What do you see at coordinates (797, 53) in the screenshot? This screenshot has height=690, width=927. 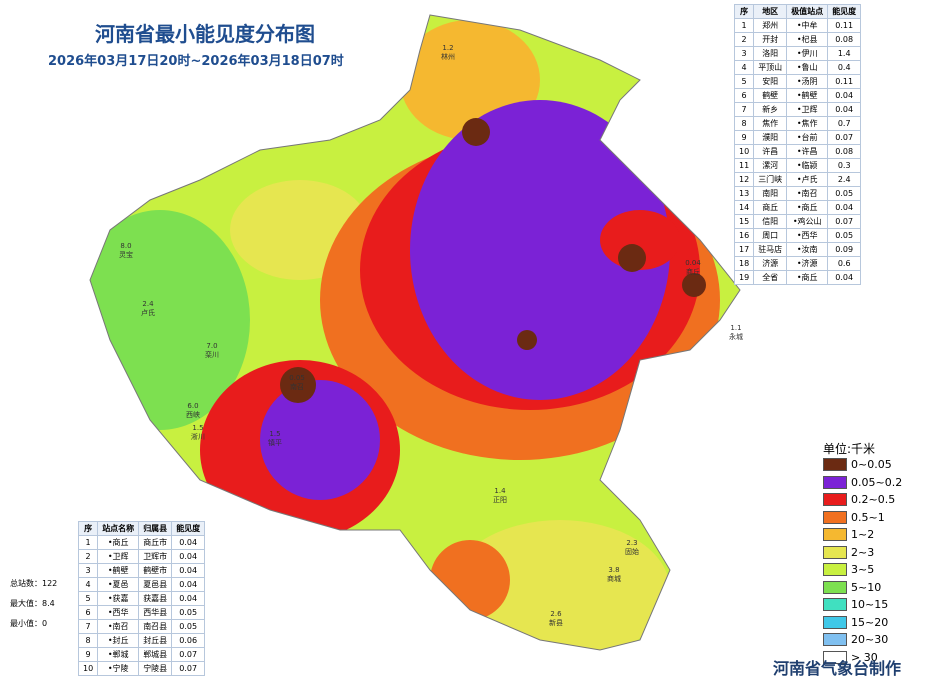 I see `table-row: 3 洛阳 •伊川 1.4` at bounding box center [797, 53].